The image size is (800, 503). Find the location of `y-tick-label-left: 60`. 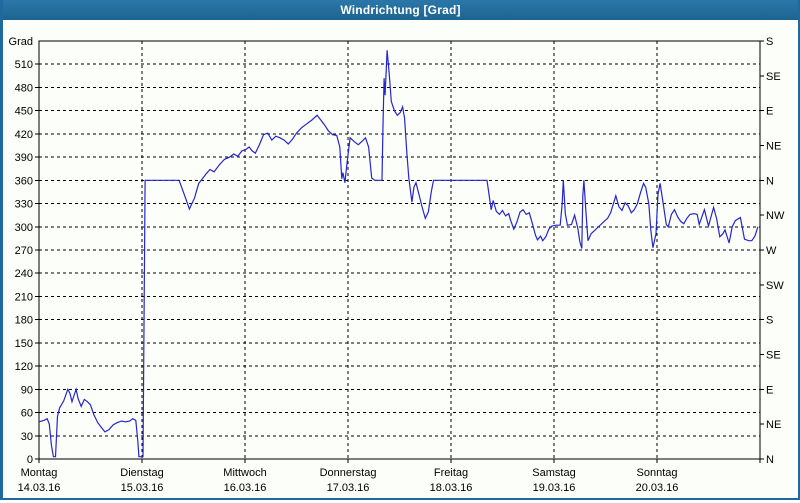

y-tick-label-left: 60 is located at coordinates (27, 414).